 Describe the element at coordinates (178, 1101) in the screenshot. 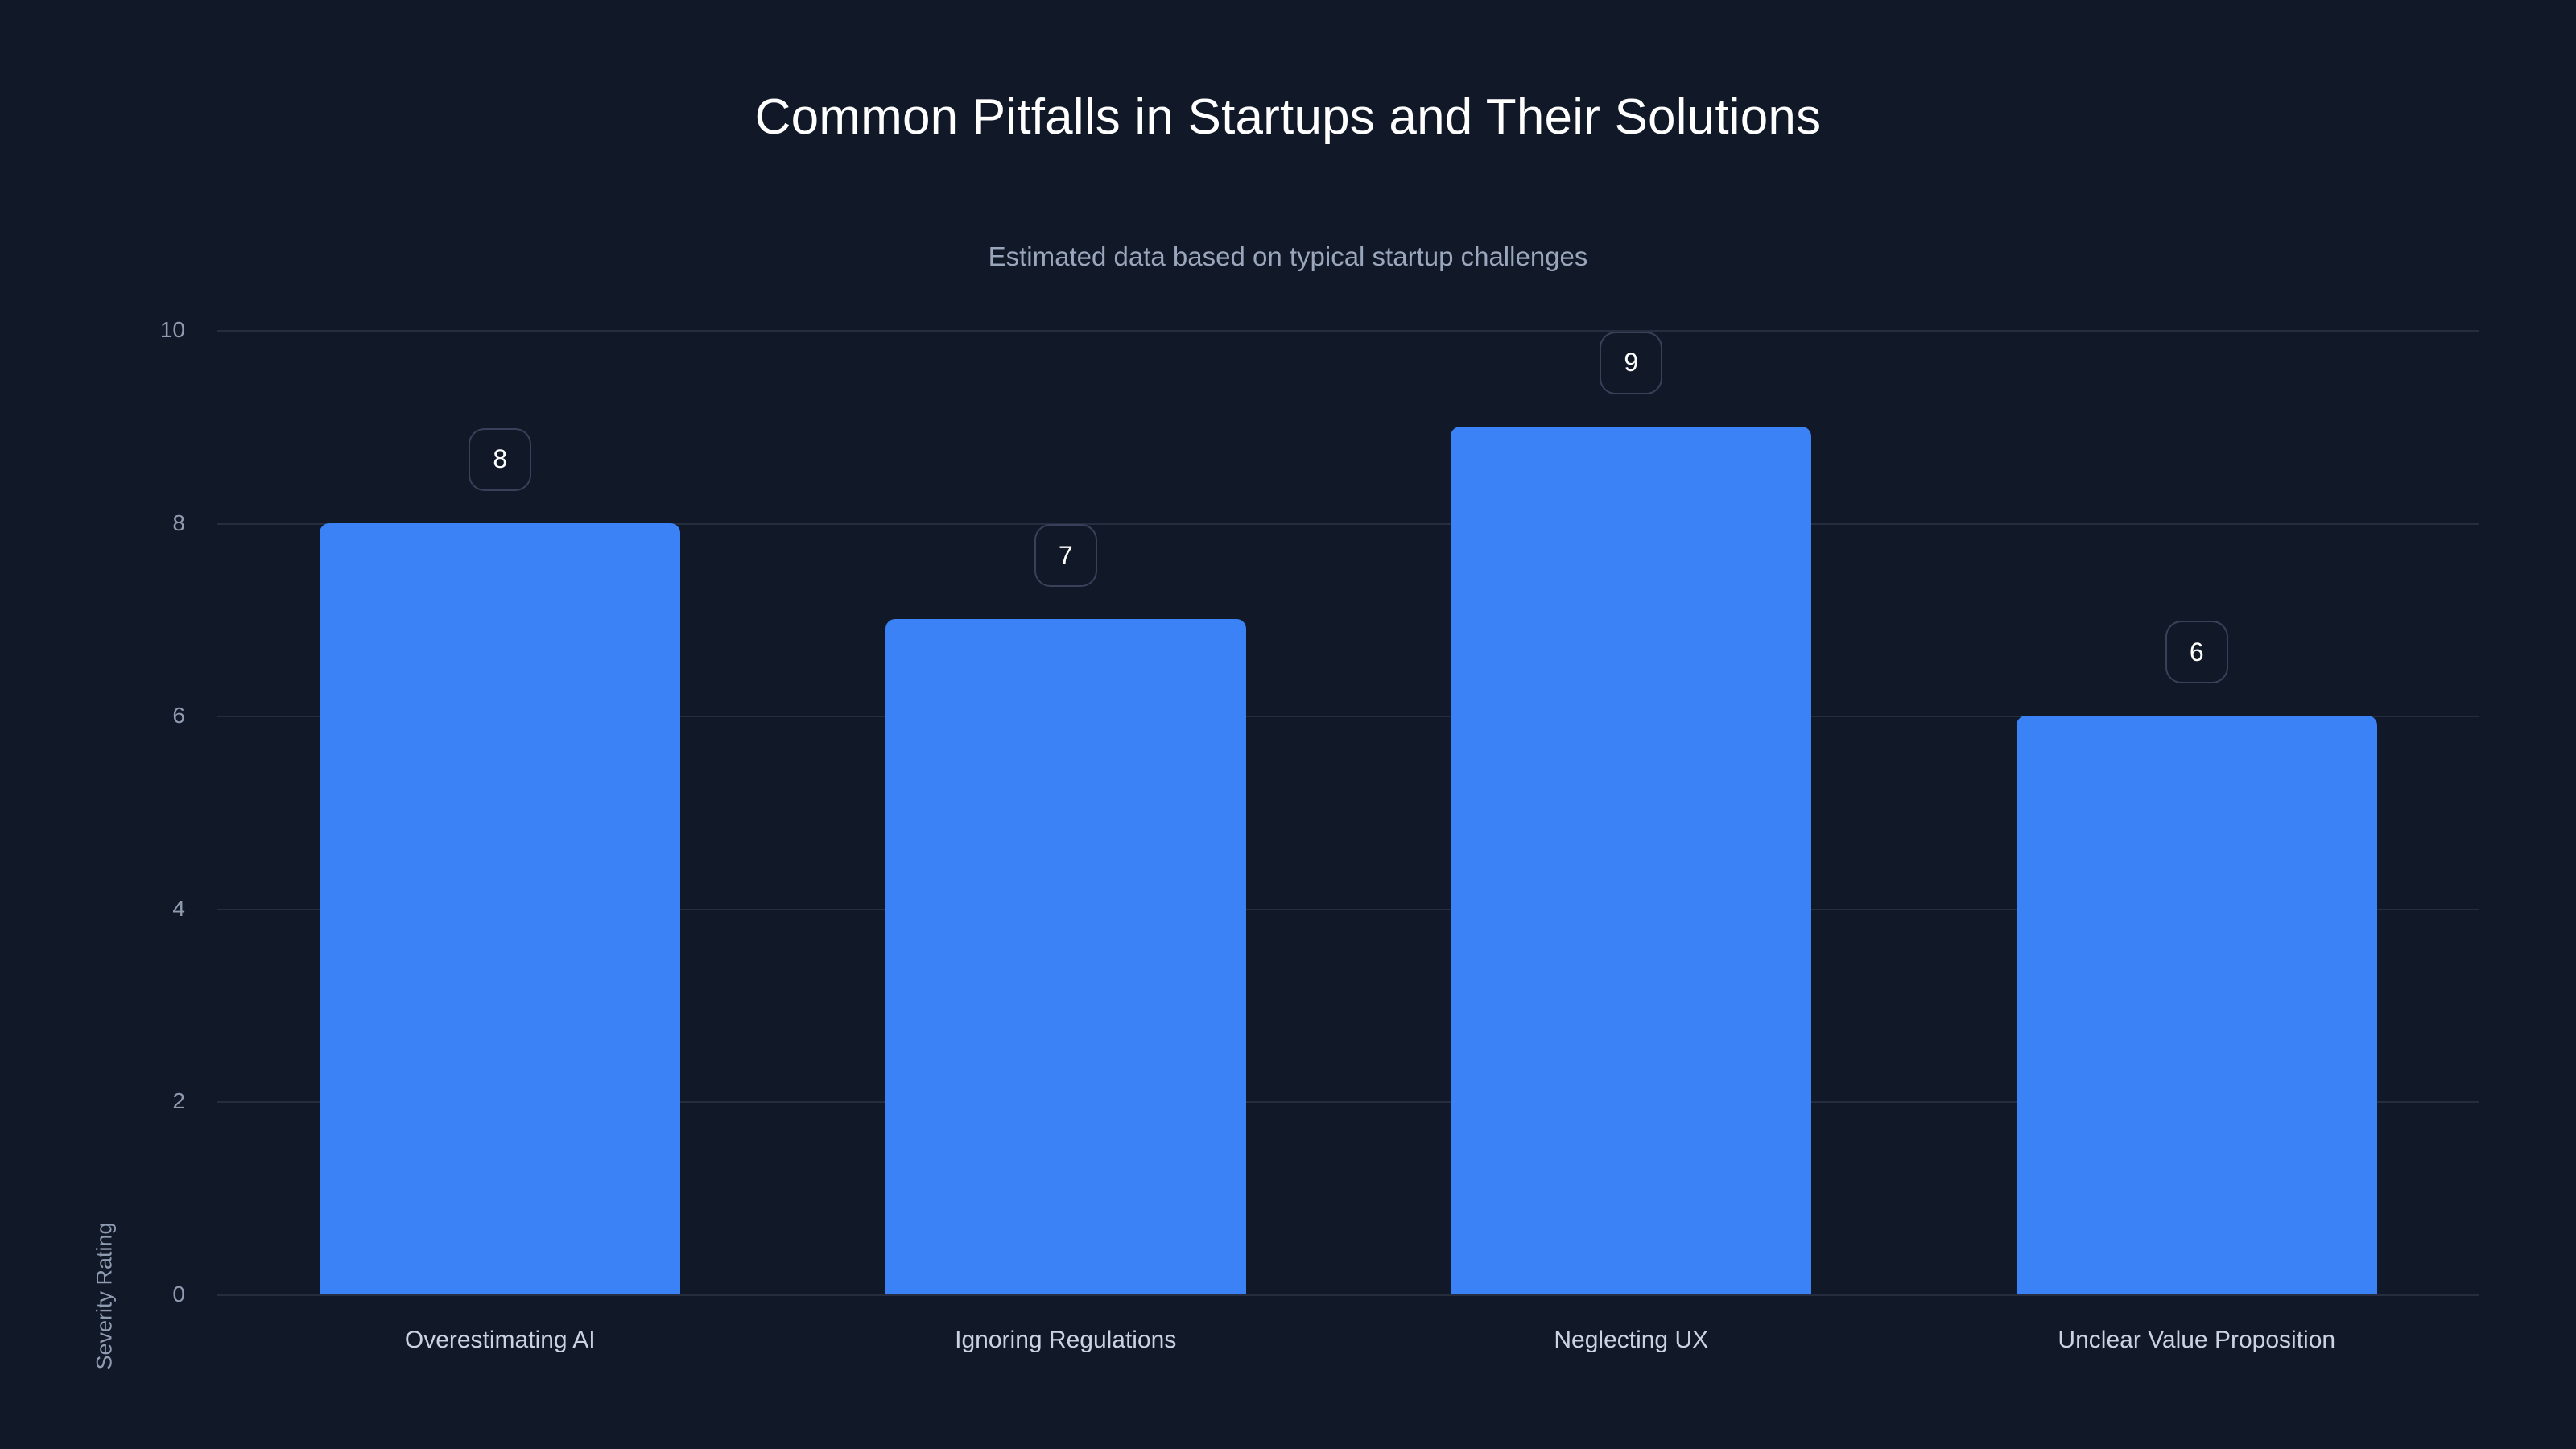

I see `y-axis-tick-label: 2` at that location.